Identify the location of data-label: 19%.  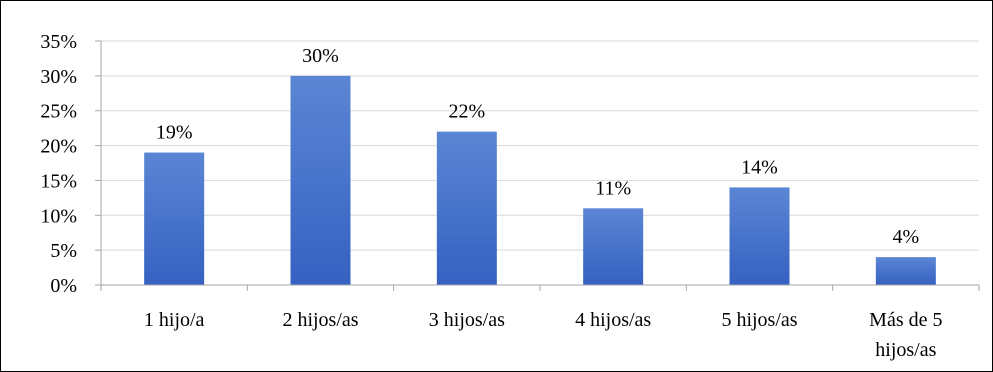
(174, 133).